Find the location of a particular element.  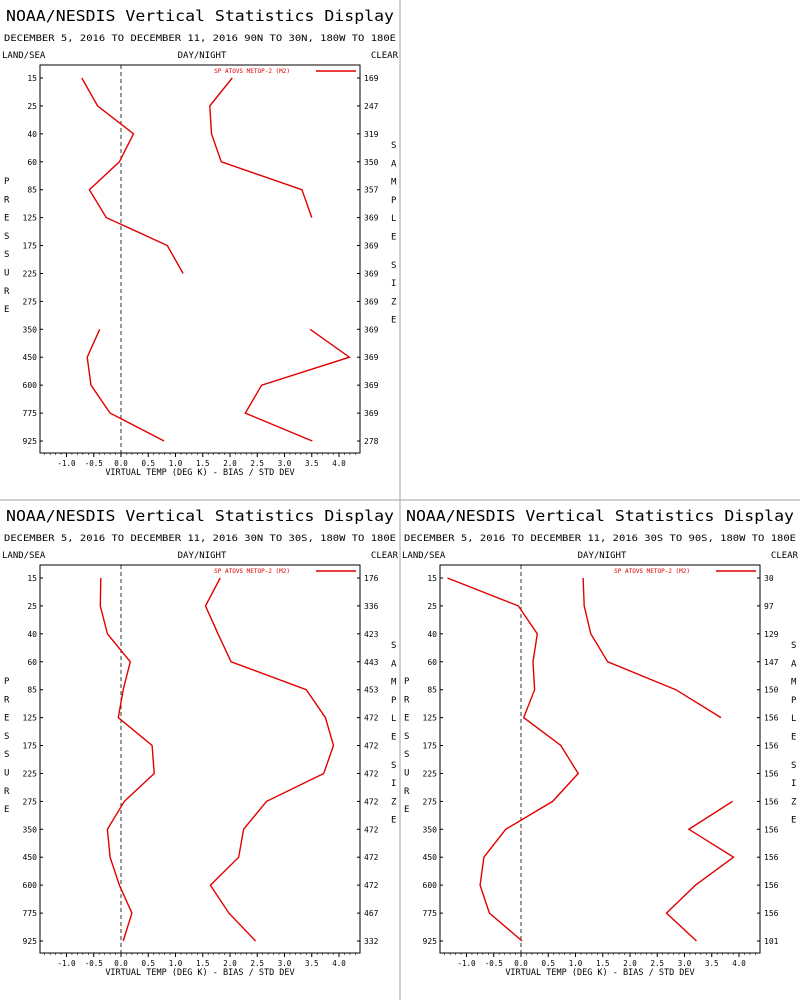

pressure-level-label: 275 is located at coordinates (30, 301).